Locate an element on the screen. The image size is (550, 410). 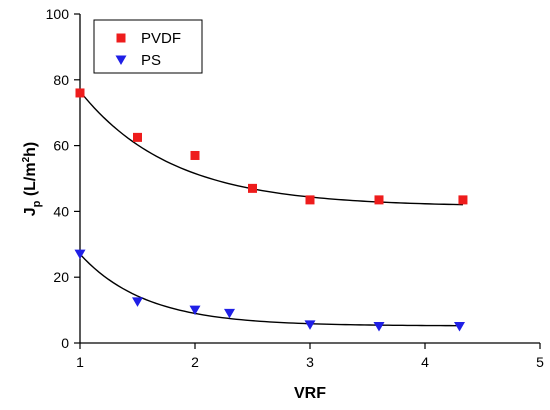
legend-entry: PVDF is located at coordinates (148, 38).